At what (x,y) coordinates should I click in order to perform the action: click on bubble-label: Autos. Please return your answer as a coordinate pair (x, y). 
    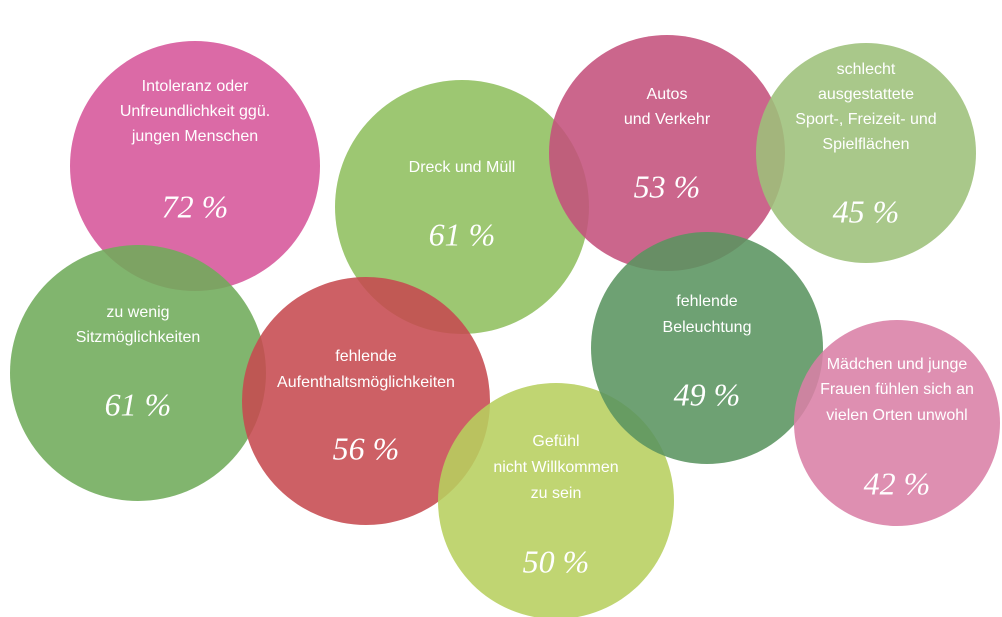
    Looking at the image, I should click on (667, 94).